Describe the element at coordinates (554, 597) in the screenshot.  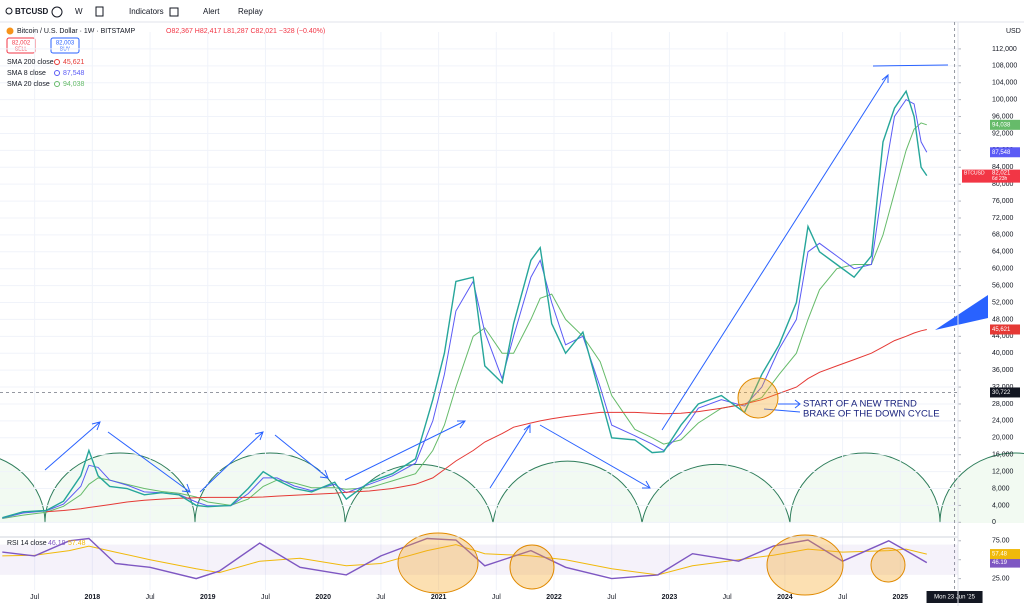
I see `x-tick-label: 2022` at that location.